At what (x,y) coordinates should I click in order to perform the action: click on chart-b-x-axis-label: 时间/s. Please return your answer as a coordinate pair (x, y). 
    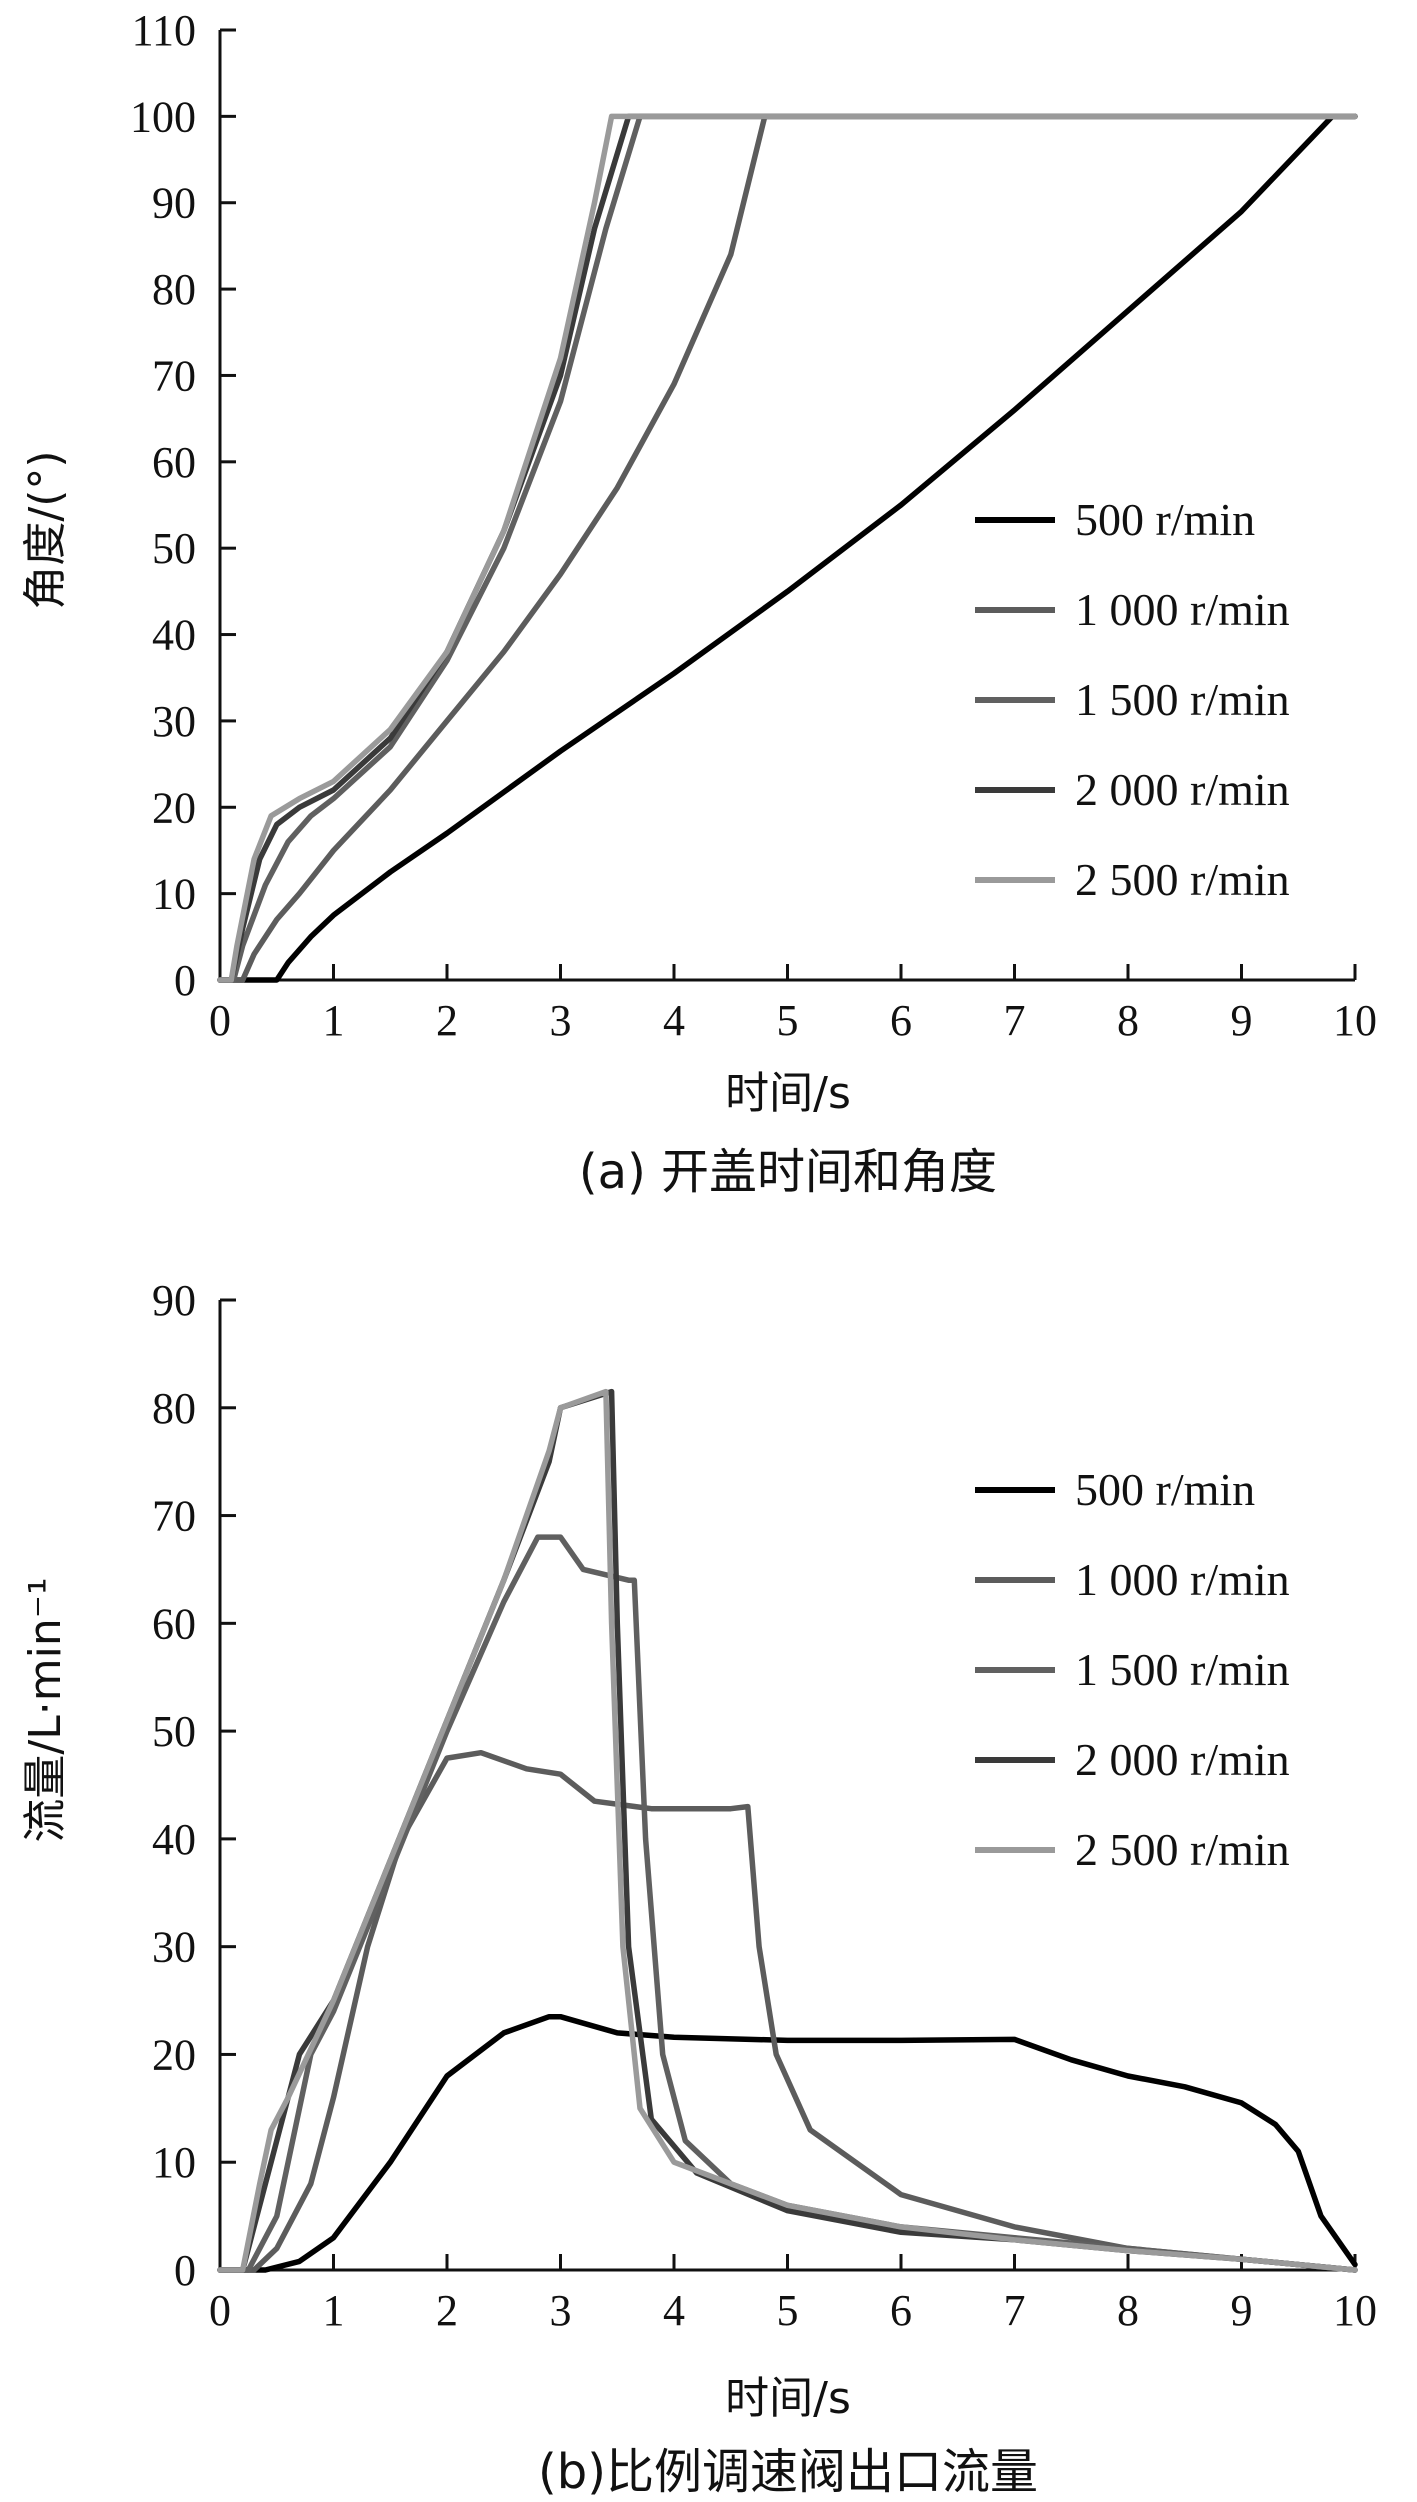
    Looking at the image, I should click on (788, 2398).